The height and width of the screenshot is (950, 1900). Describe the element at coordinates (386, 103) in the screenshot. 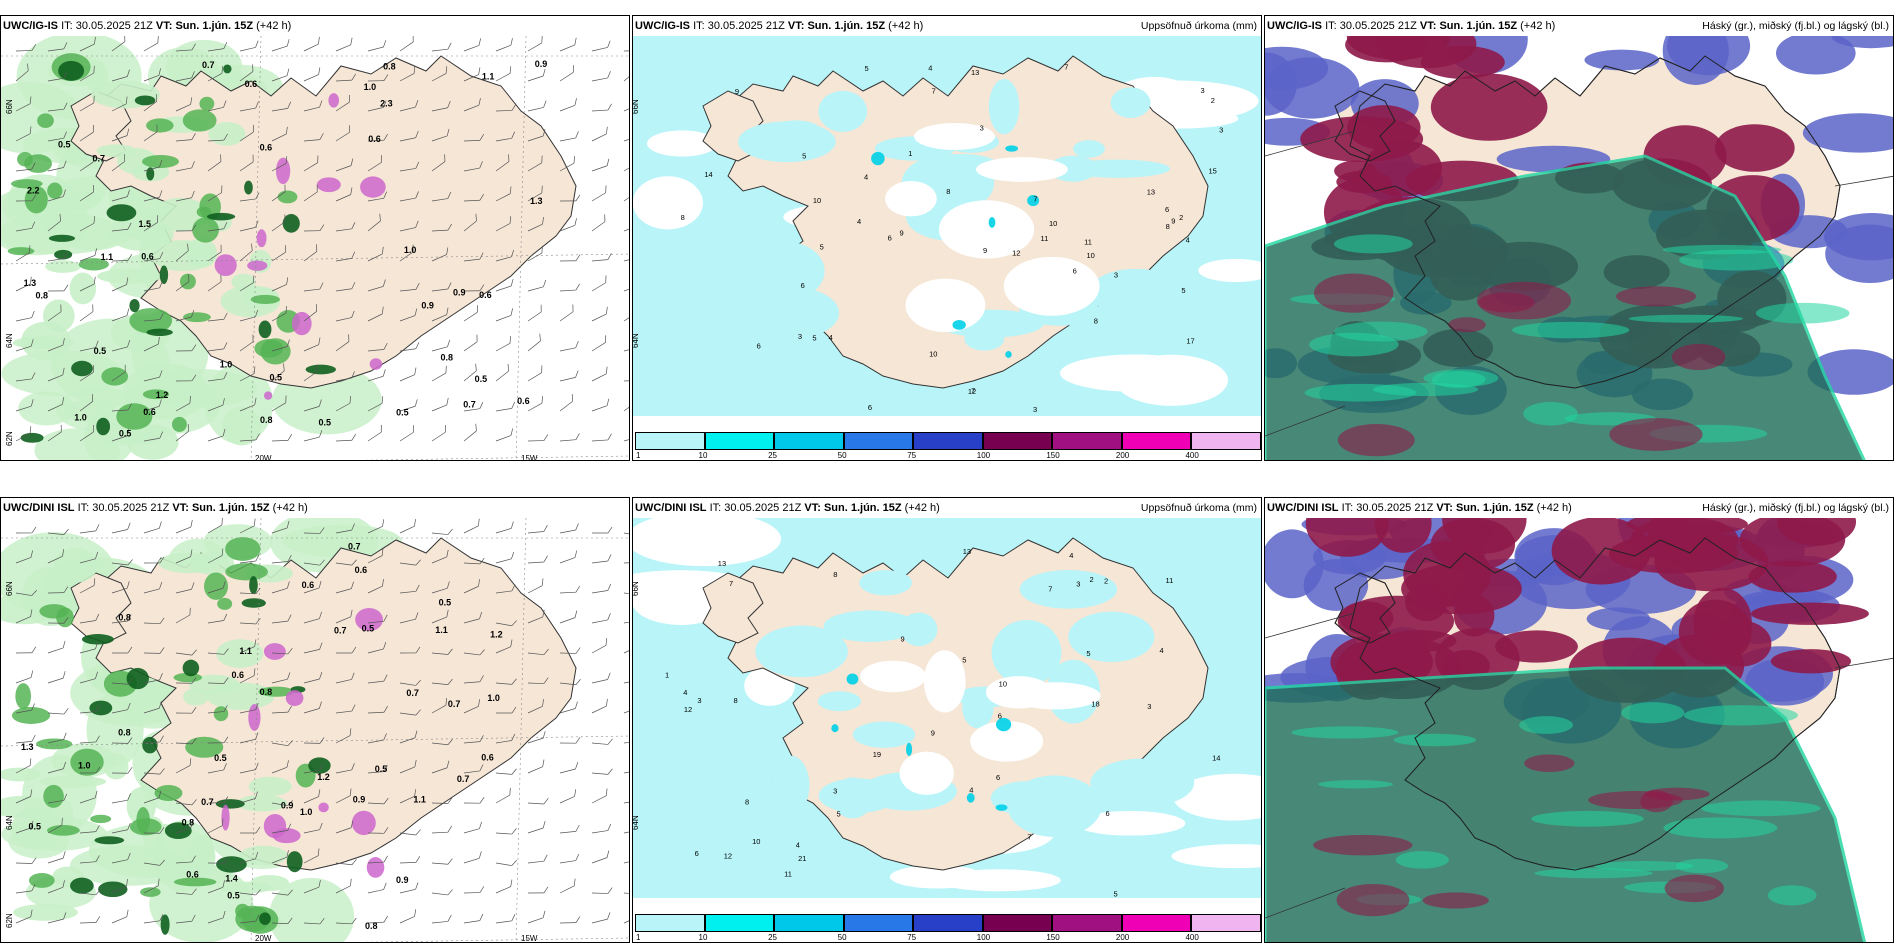

I see `precip-value-label: 2.3` at that location.